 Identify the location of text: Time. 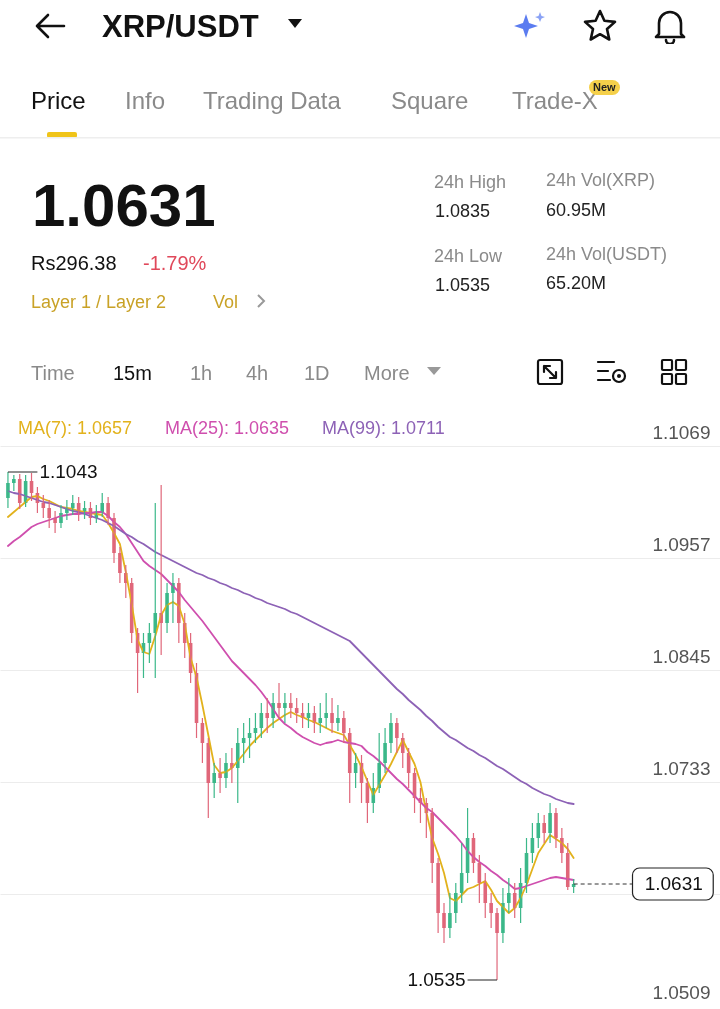
(53, 373).